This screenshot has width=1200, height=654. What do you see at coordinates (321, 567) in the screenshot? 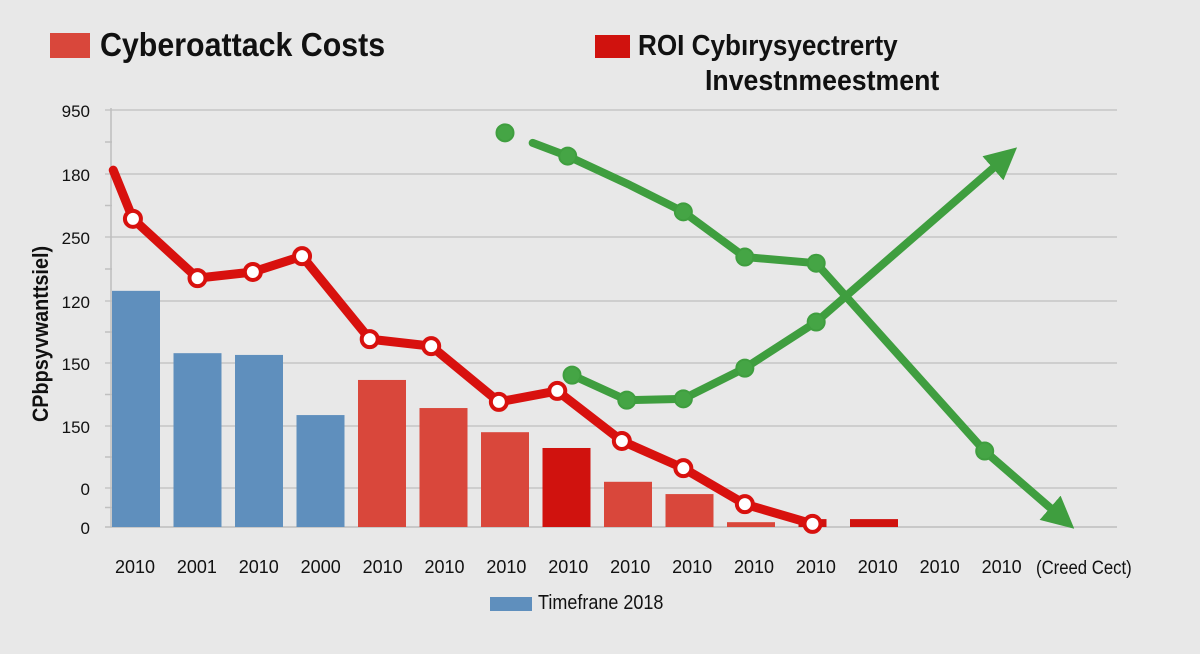
I see `x-tick-label: 2000` at bounding box center [321, 567].